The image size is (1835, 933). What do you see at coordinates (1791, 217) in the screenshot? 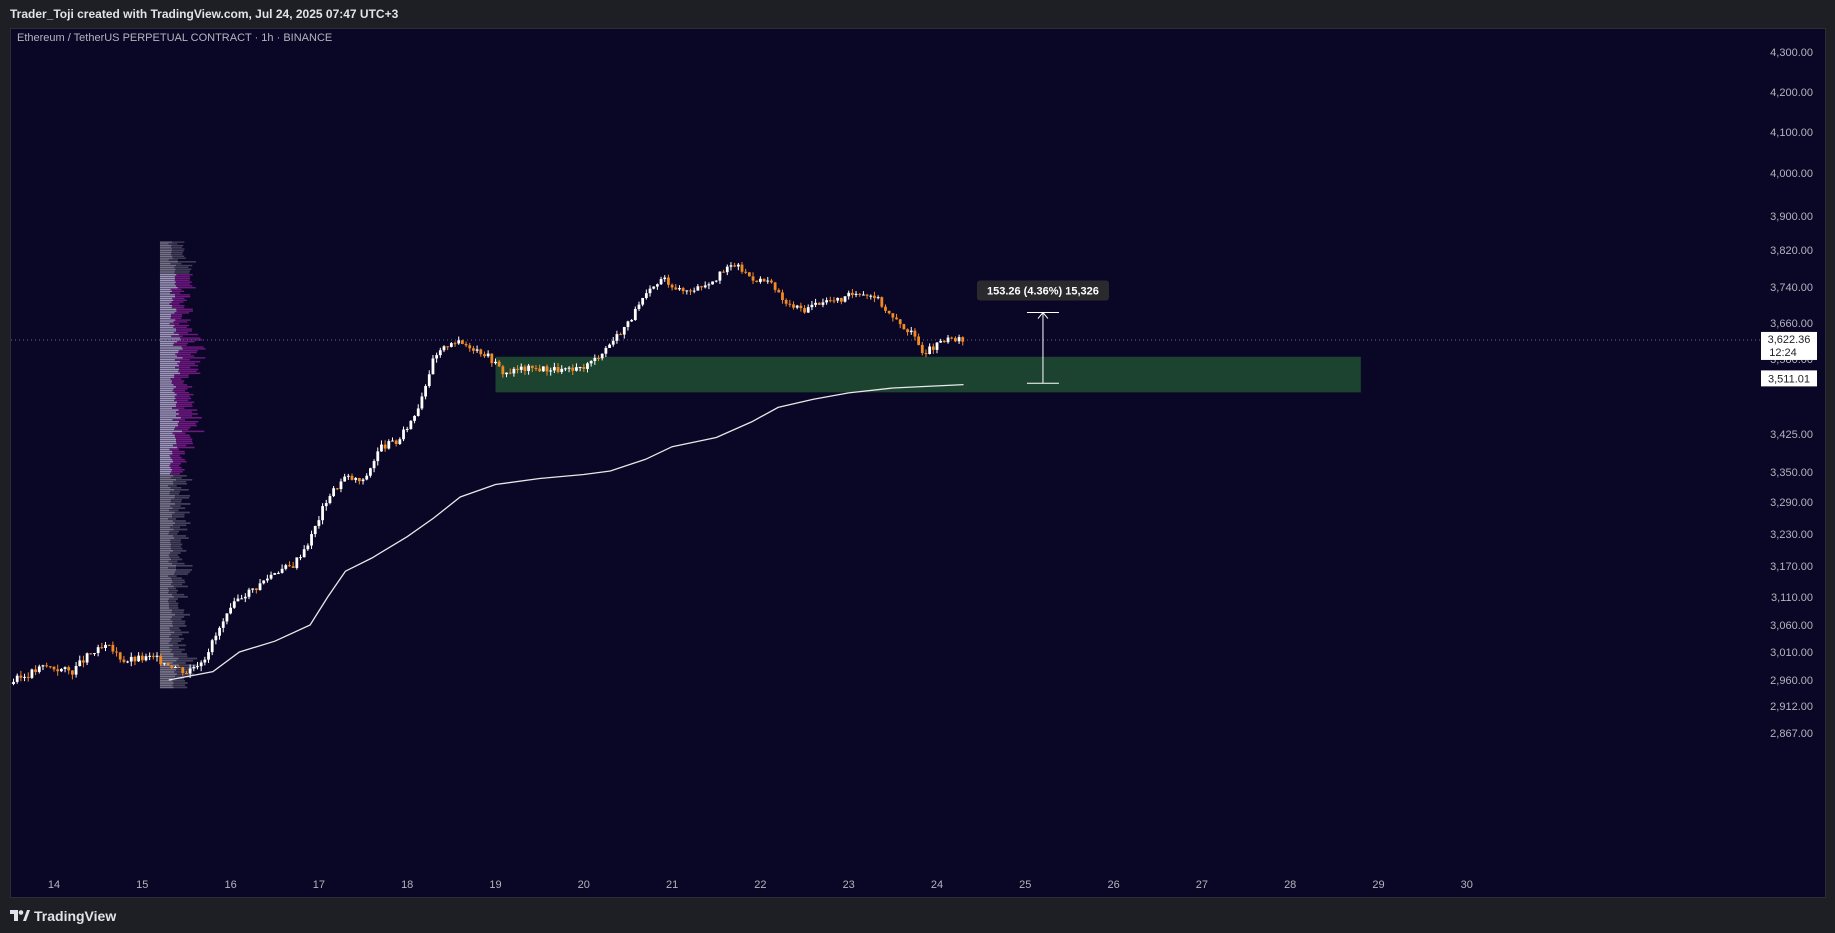
I see `y-axis-tick-label: 3,900.00` at bounding box center [1791, 217].